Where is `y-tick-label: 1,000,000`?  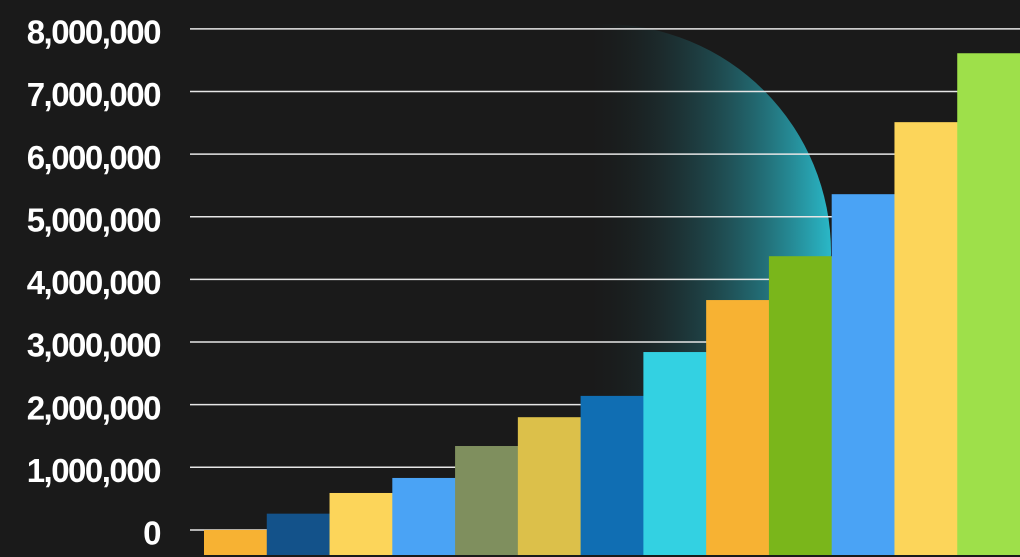 y-tick-label: 1,000,000 is located at coordinates (93, 470).